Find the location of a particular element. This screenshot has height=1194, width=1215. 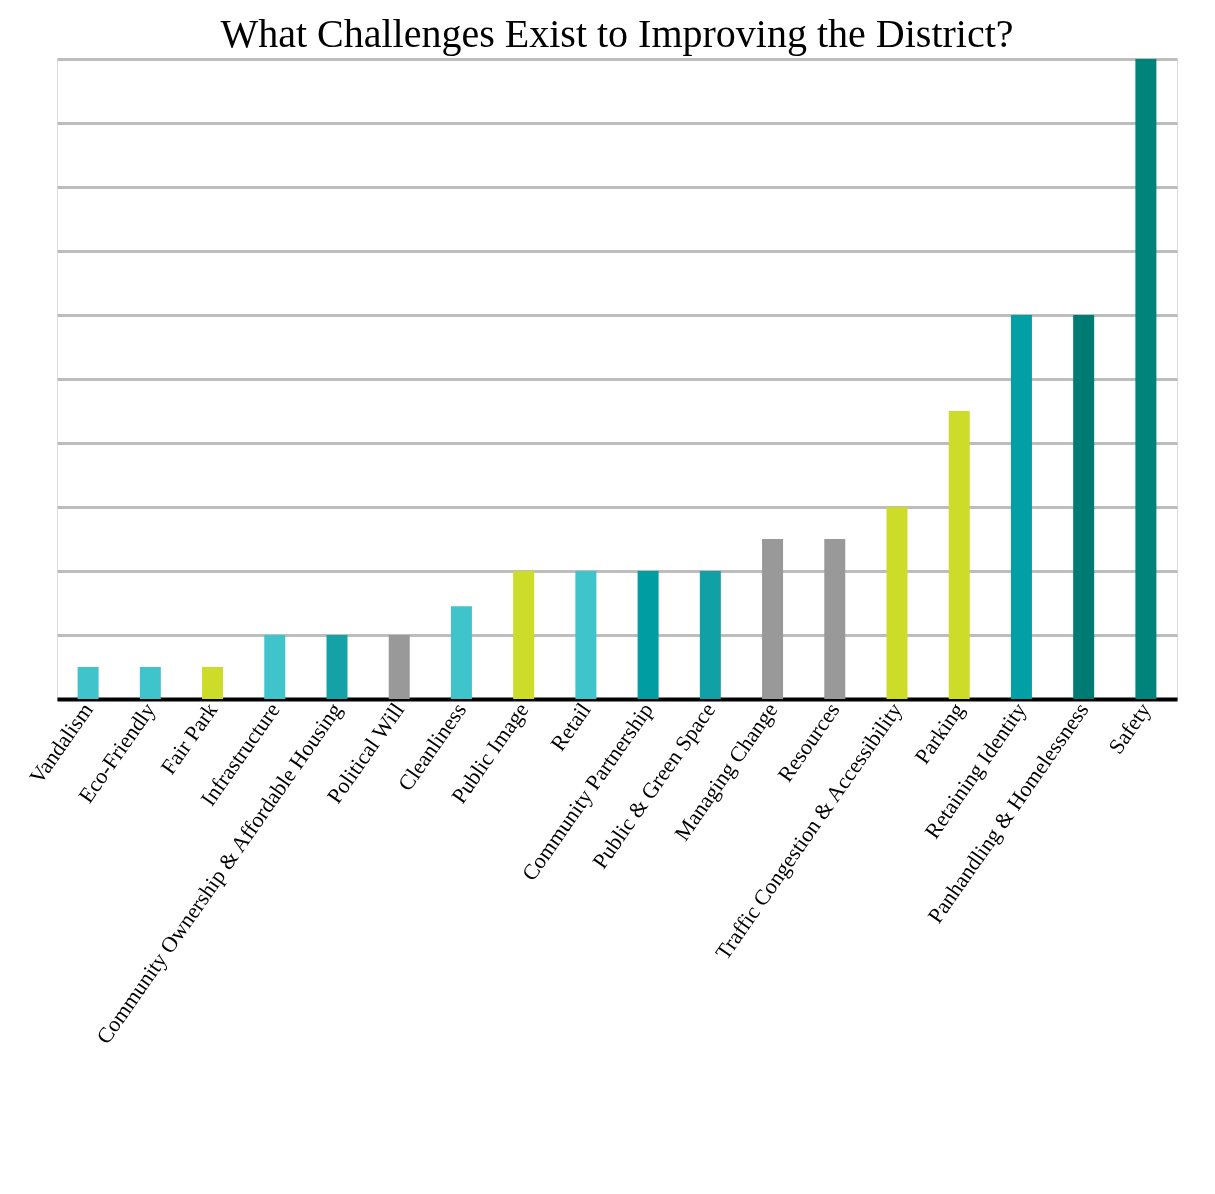

chart-title: What Challenges Exist to Improving the District? is located at coordinates (617, 33).